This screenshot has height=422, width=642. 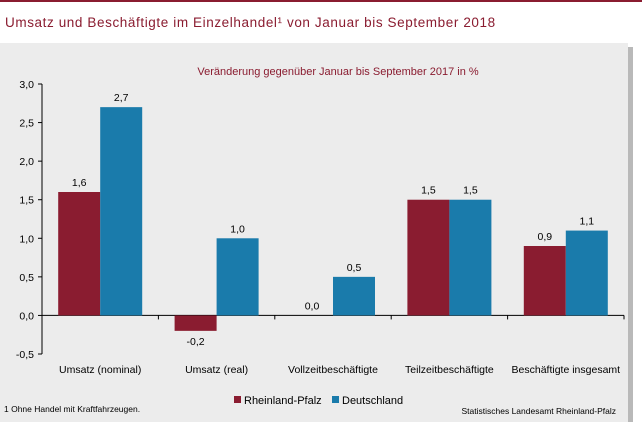 What do you see at coordinates (196, 342) in the screenshot?
I see `data-label: -0,2` at bounding box center [196, 342].